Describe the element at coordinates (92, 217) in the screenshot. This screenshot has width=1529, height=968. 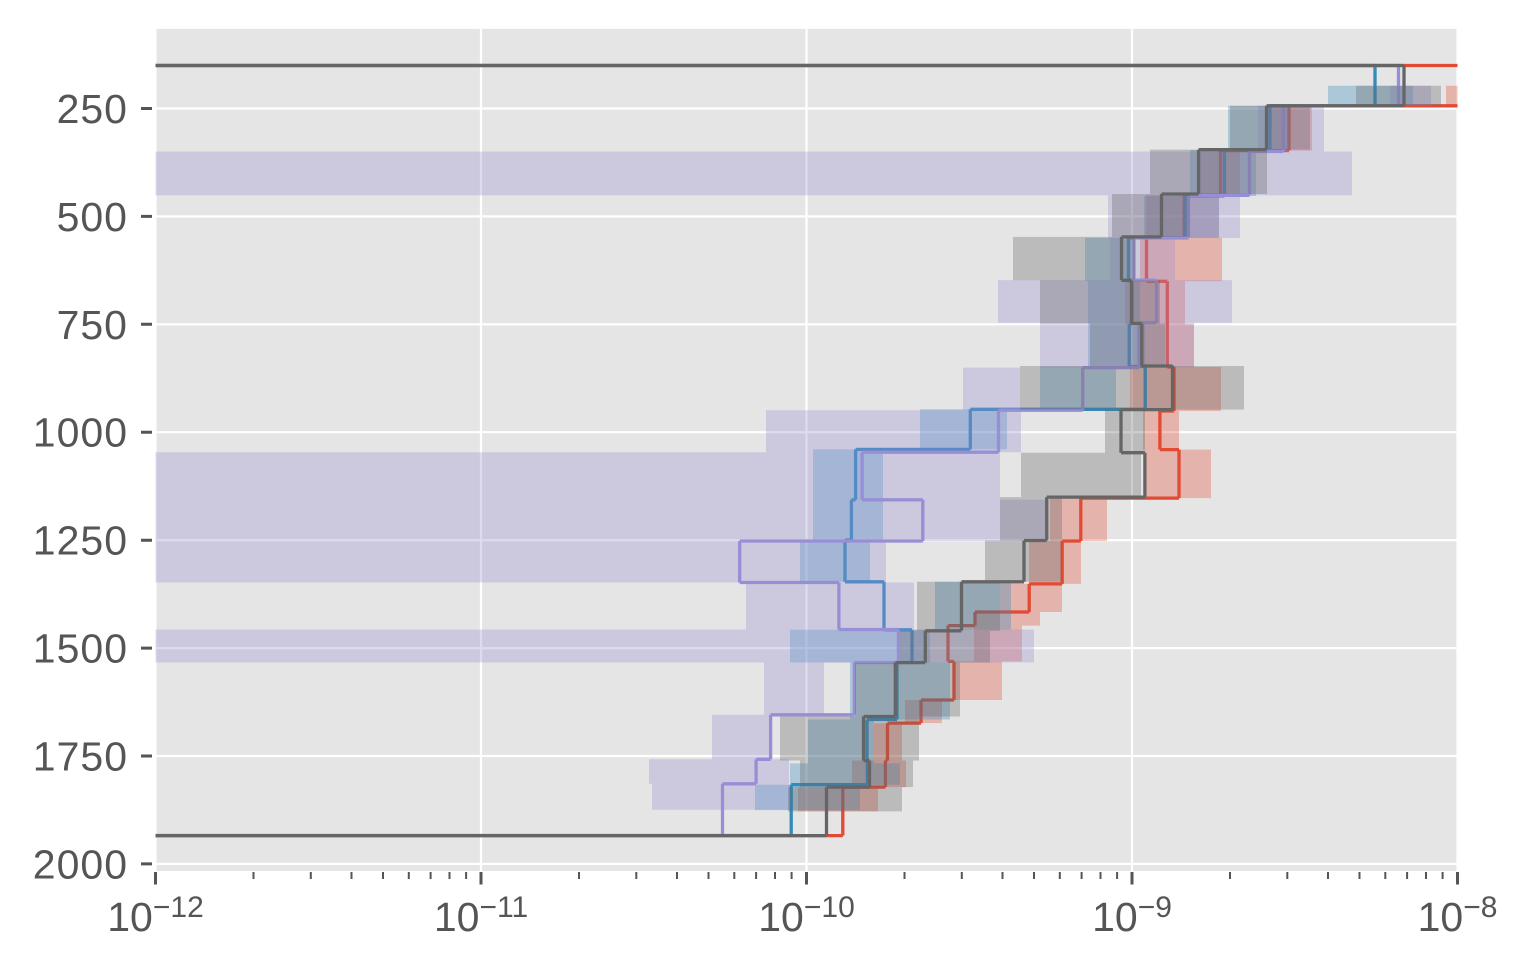
I see `svg-text: 500` at that location.